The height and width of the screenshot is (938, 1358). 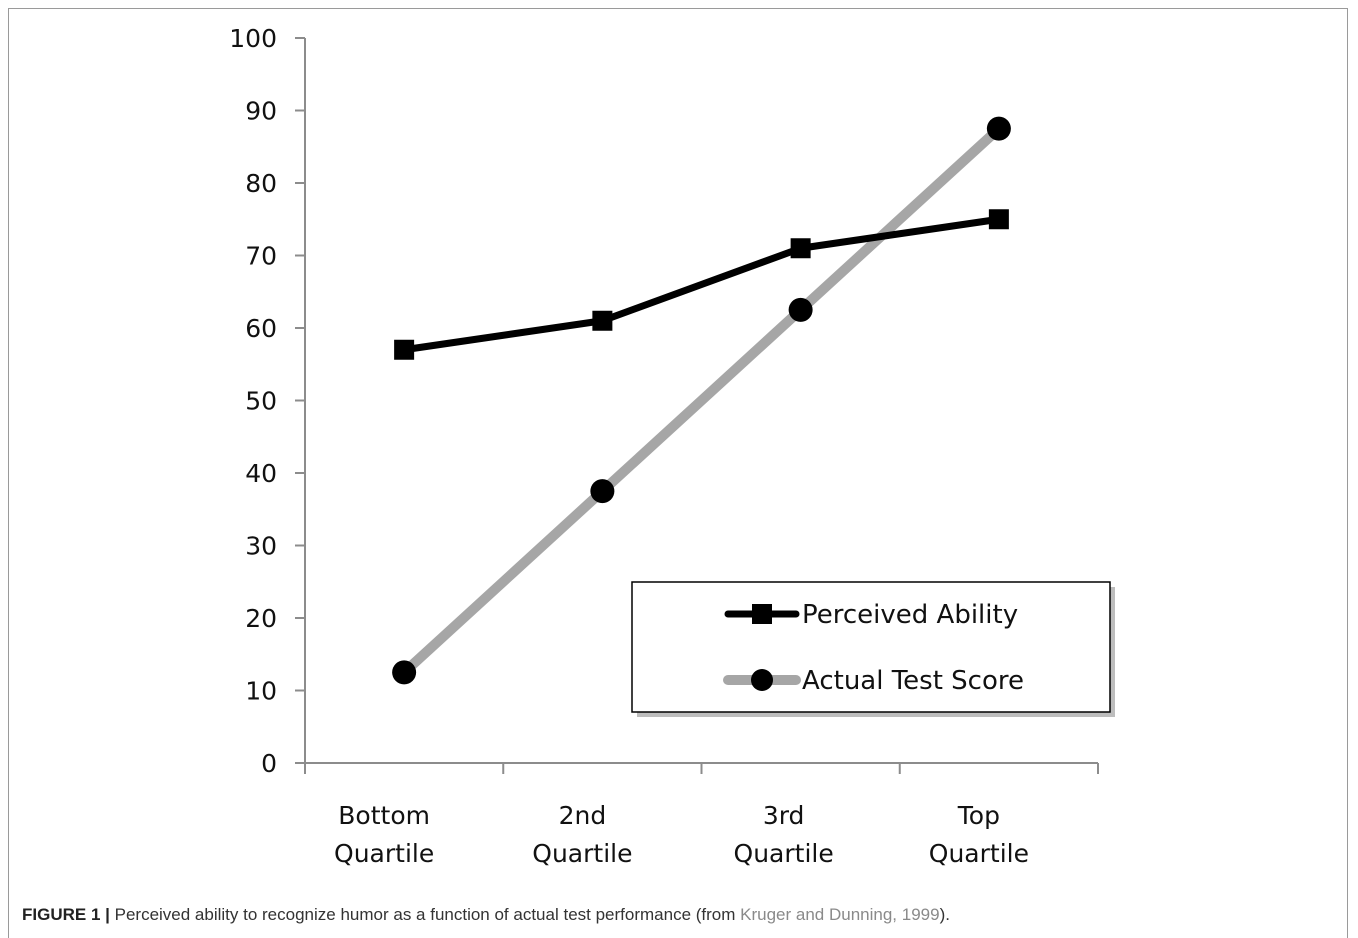 What do you see at coordinates (910, 615) in the screenshot?
I see `legend-label: Perceived Ability` at bounding box center [910, 615].